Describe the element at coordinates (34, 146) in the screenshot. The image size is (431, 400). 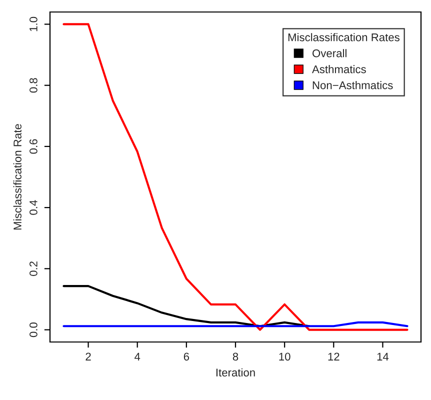
I see `y-tick-label: 0.6` at that location.